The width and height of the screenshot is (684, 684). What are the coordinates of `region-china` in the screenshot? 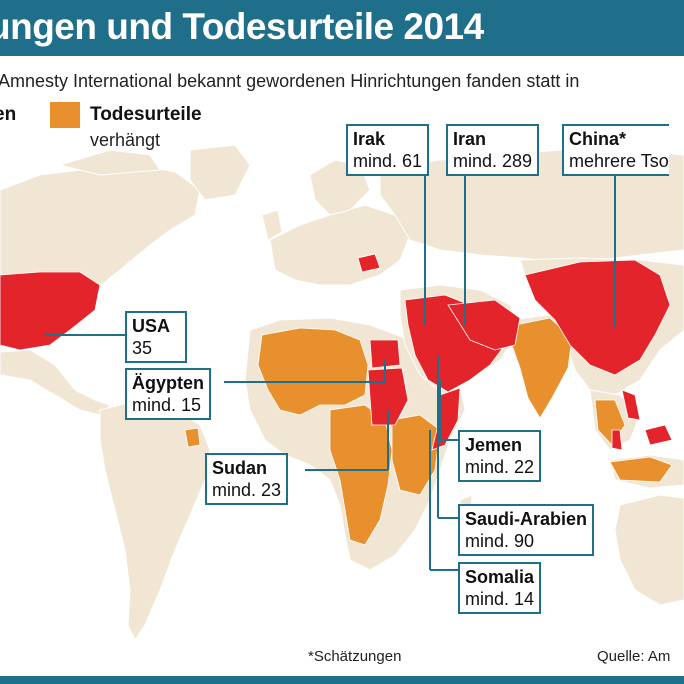 It's located at (597, 317).